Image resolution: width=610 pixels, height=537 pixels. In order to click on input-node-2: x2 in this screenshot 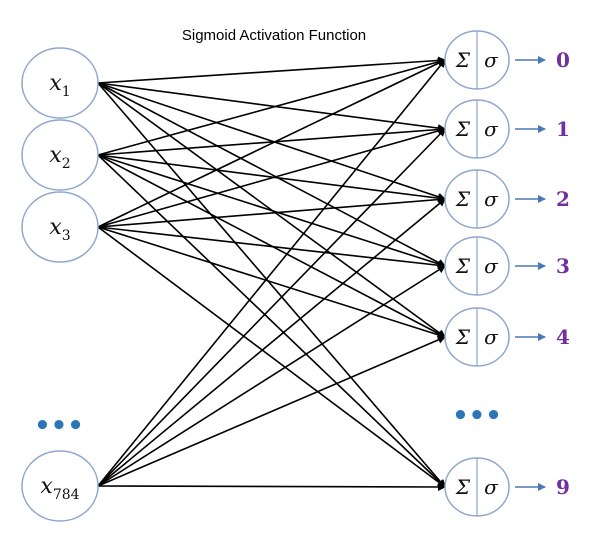, I will do `click(60, 155)`.